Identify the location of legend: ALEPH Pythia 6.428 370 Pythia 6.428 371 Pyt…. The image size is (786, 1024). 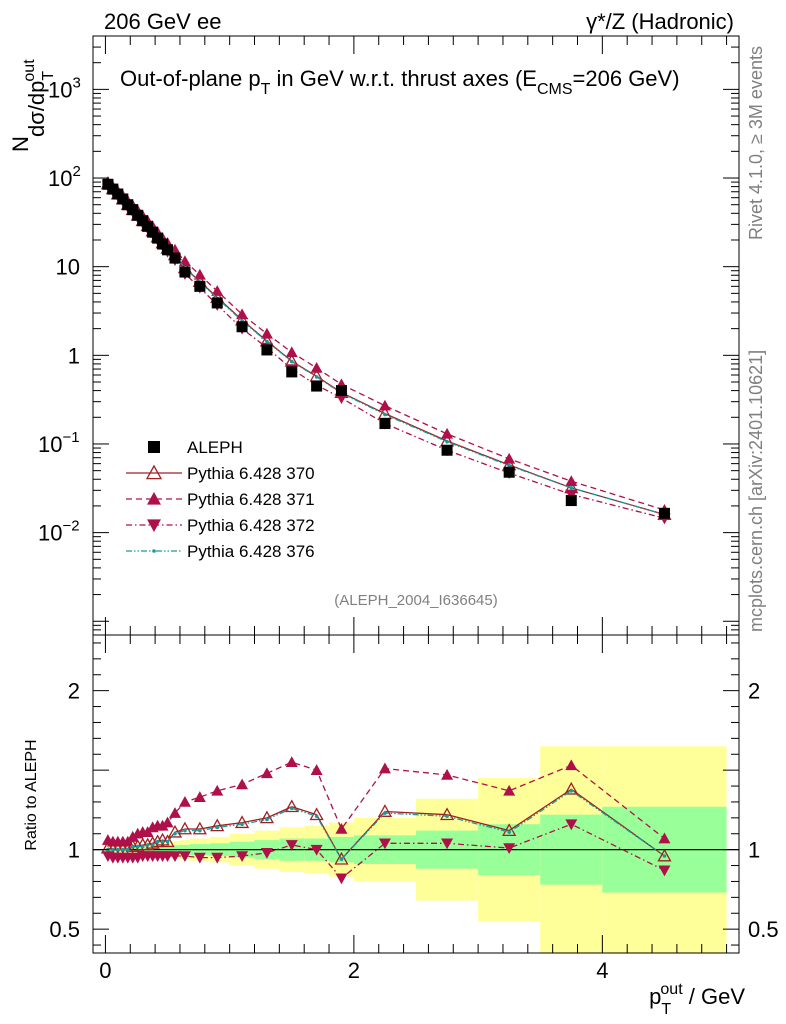
(220, 499).